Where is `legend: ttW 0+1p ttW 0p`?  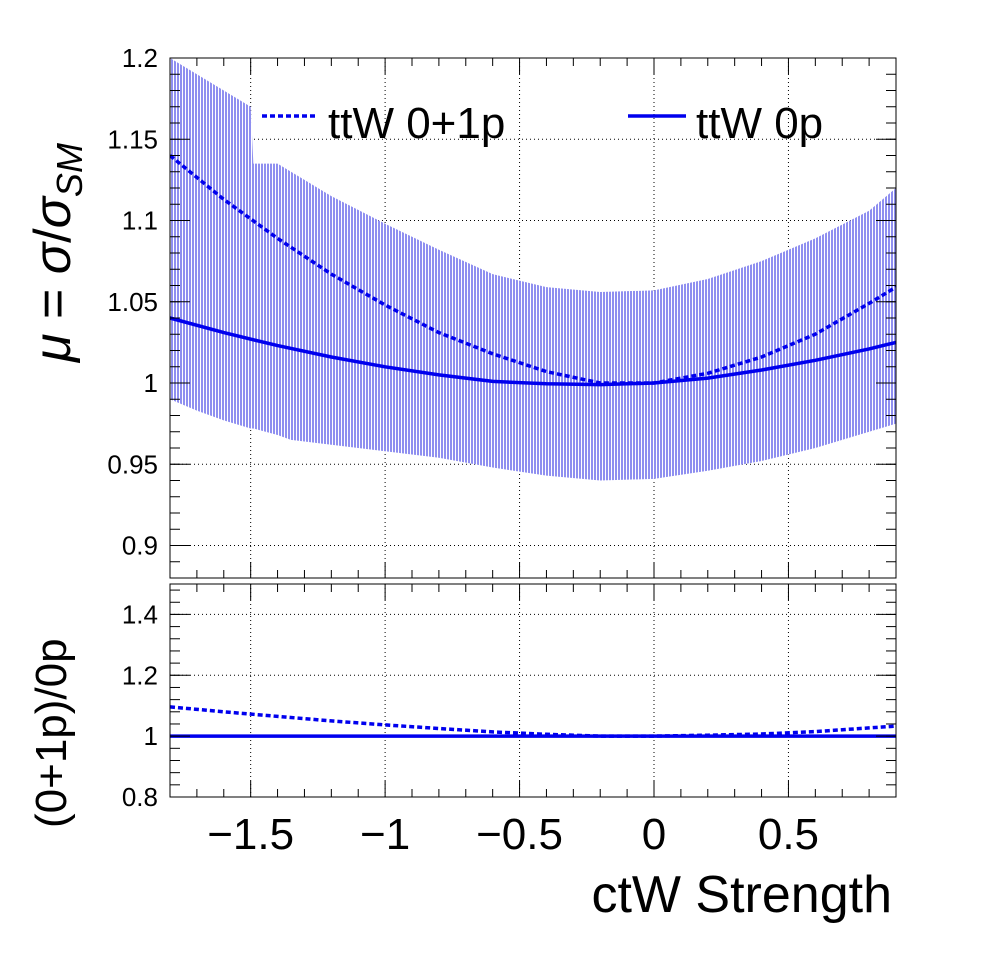
legend: ttW 0+1p ttW 0p is located at coordinates (542, 123).